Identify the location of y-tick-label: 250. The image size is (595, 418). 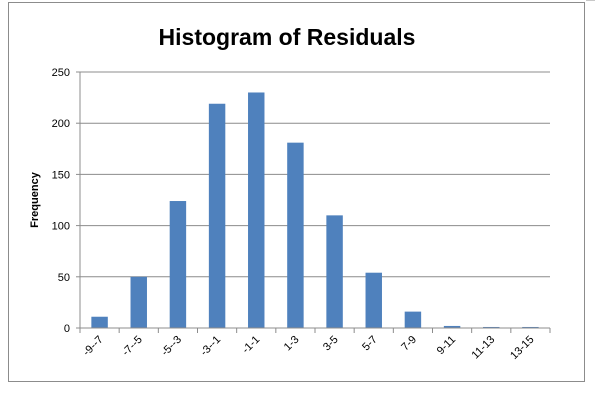
(61, 73).